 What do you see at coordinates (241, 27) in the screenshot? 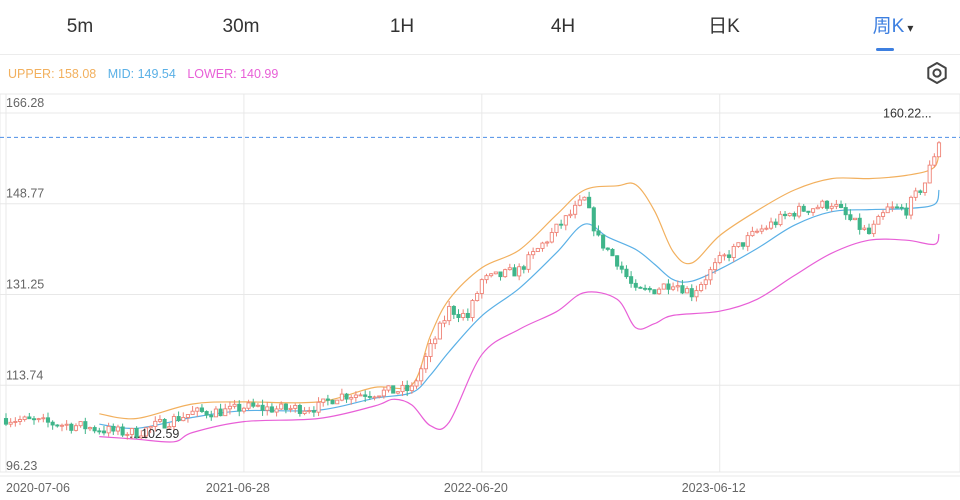
I see `tab-30m: 30m` at bounding box center [241, 27].